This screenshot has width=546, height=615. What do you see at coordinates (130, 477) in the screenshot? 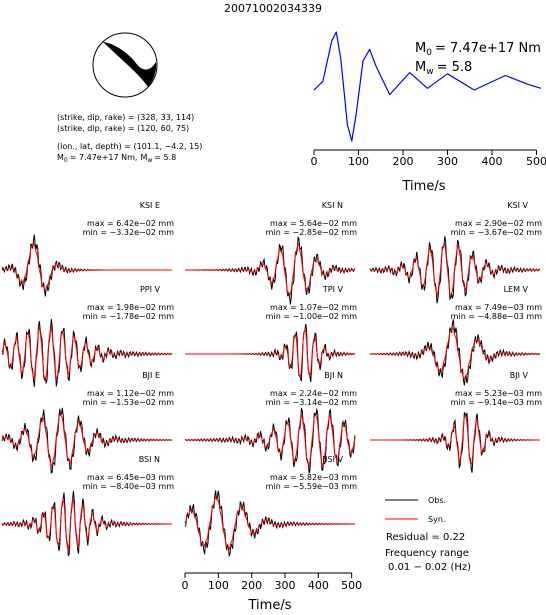
I see `max-label: max = 6.45e−03 mm` at bounding box center [130, 477].